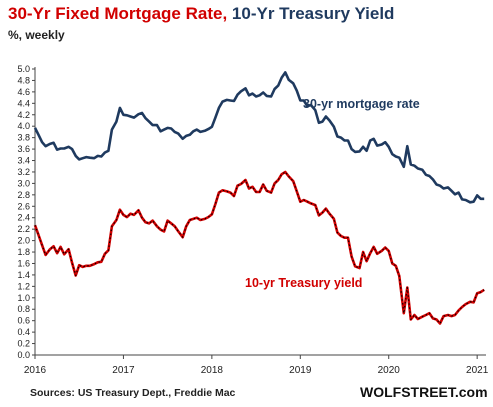  Describe the element at coordinates (23, 80) in the screenshot. I see `y-tick-label: 4.8` at that location.